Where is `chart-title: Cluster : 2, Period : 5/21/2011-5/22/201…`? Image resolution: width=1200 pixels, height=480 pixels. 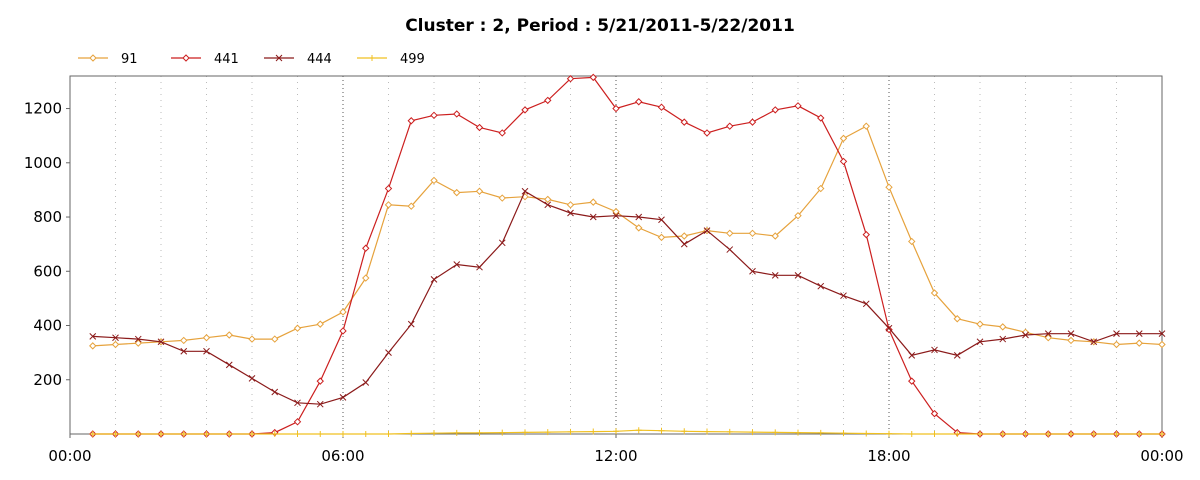 chart-title: Cluster : 2, Period : 5/21/2011-5/22/201… is located at coordinates (600, 26).